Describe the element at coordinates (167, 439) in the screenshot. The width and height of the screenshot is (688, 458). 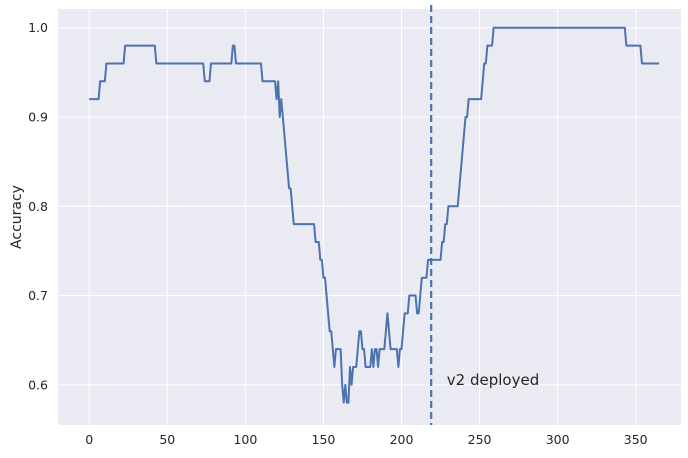
I see `x-tick-label: 50` at that location.